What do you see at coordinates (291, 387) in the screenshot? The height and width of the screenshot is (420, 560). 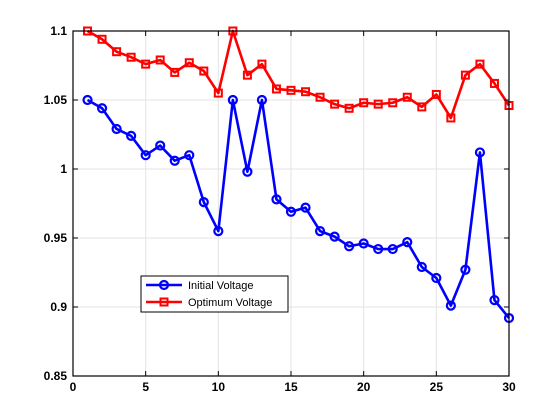 I see `x-tick-label: 15` at bounding box center [291, 387].